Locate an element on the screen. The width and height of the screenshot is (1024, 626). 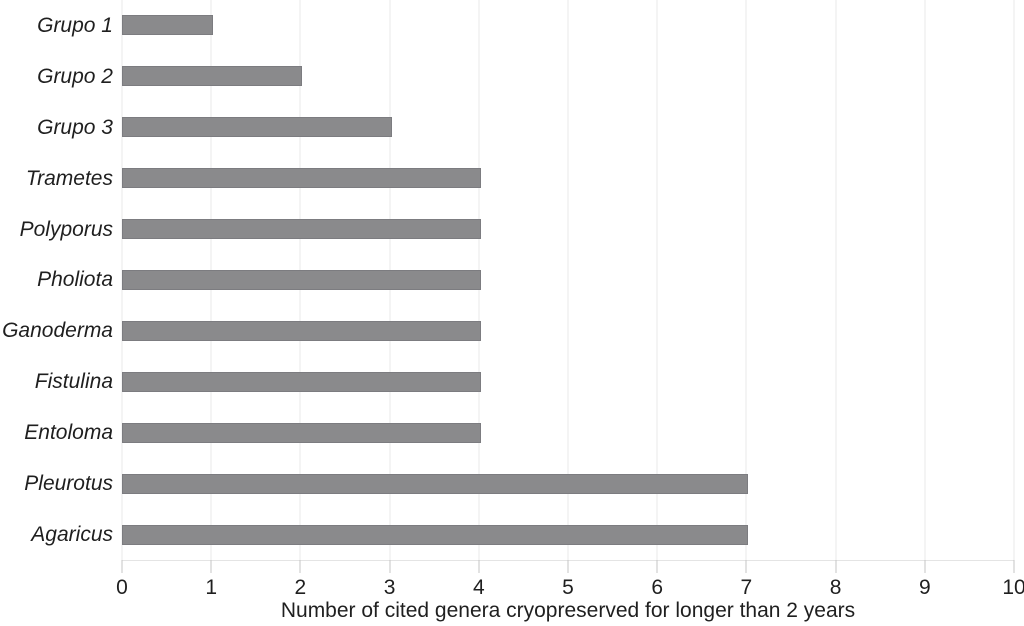
x-tick-label: 4 is located at coordinates (478, 587).